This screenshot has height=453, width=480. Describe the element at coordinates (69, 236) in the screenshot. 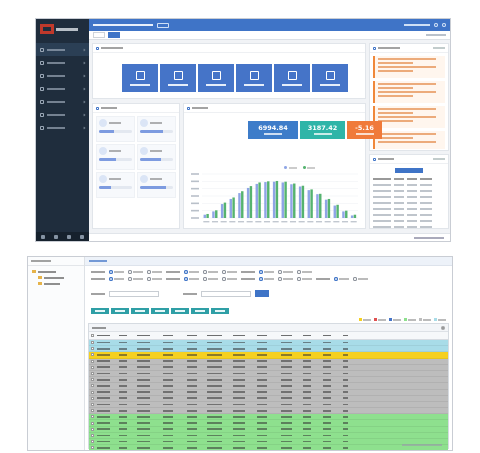

I see `bell-icon` at that location.